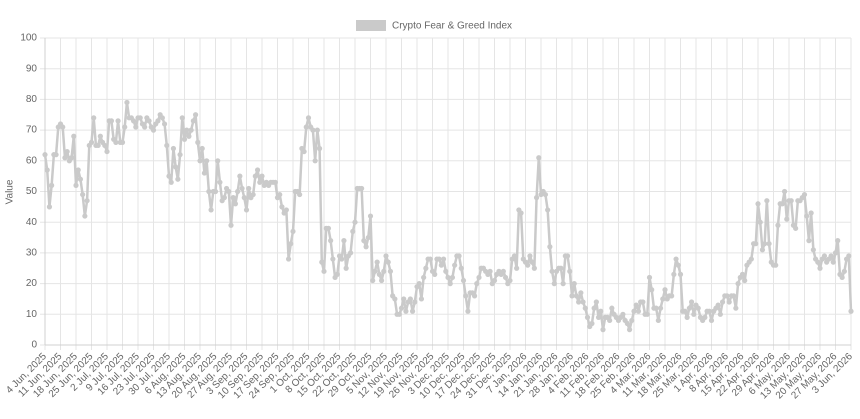 The width and height of the screenshot is (860, 419). Describe the element at coordinates (32, 222) in the screenshot. I see `y-tick-label: 40` at that location.